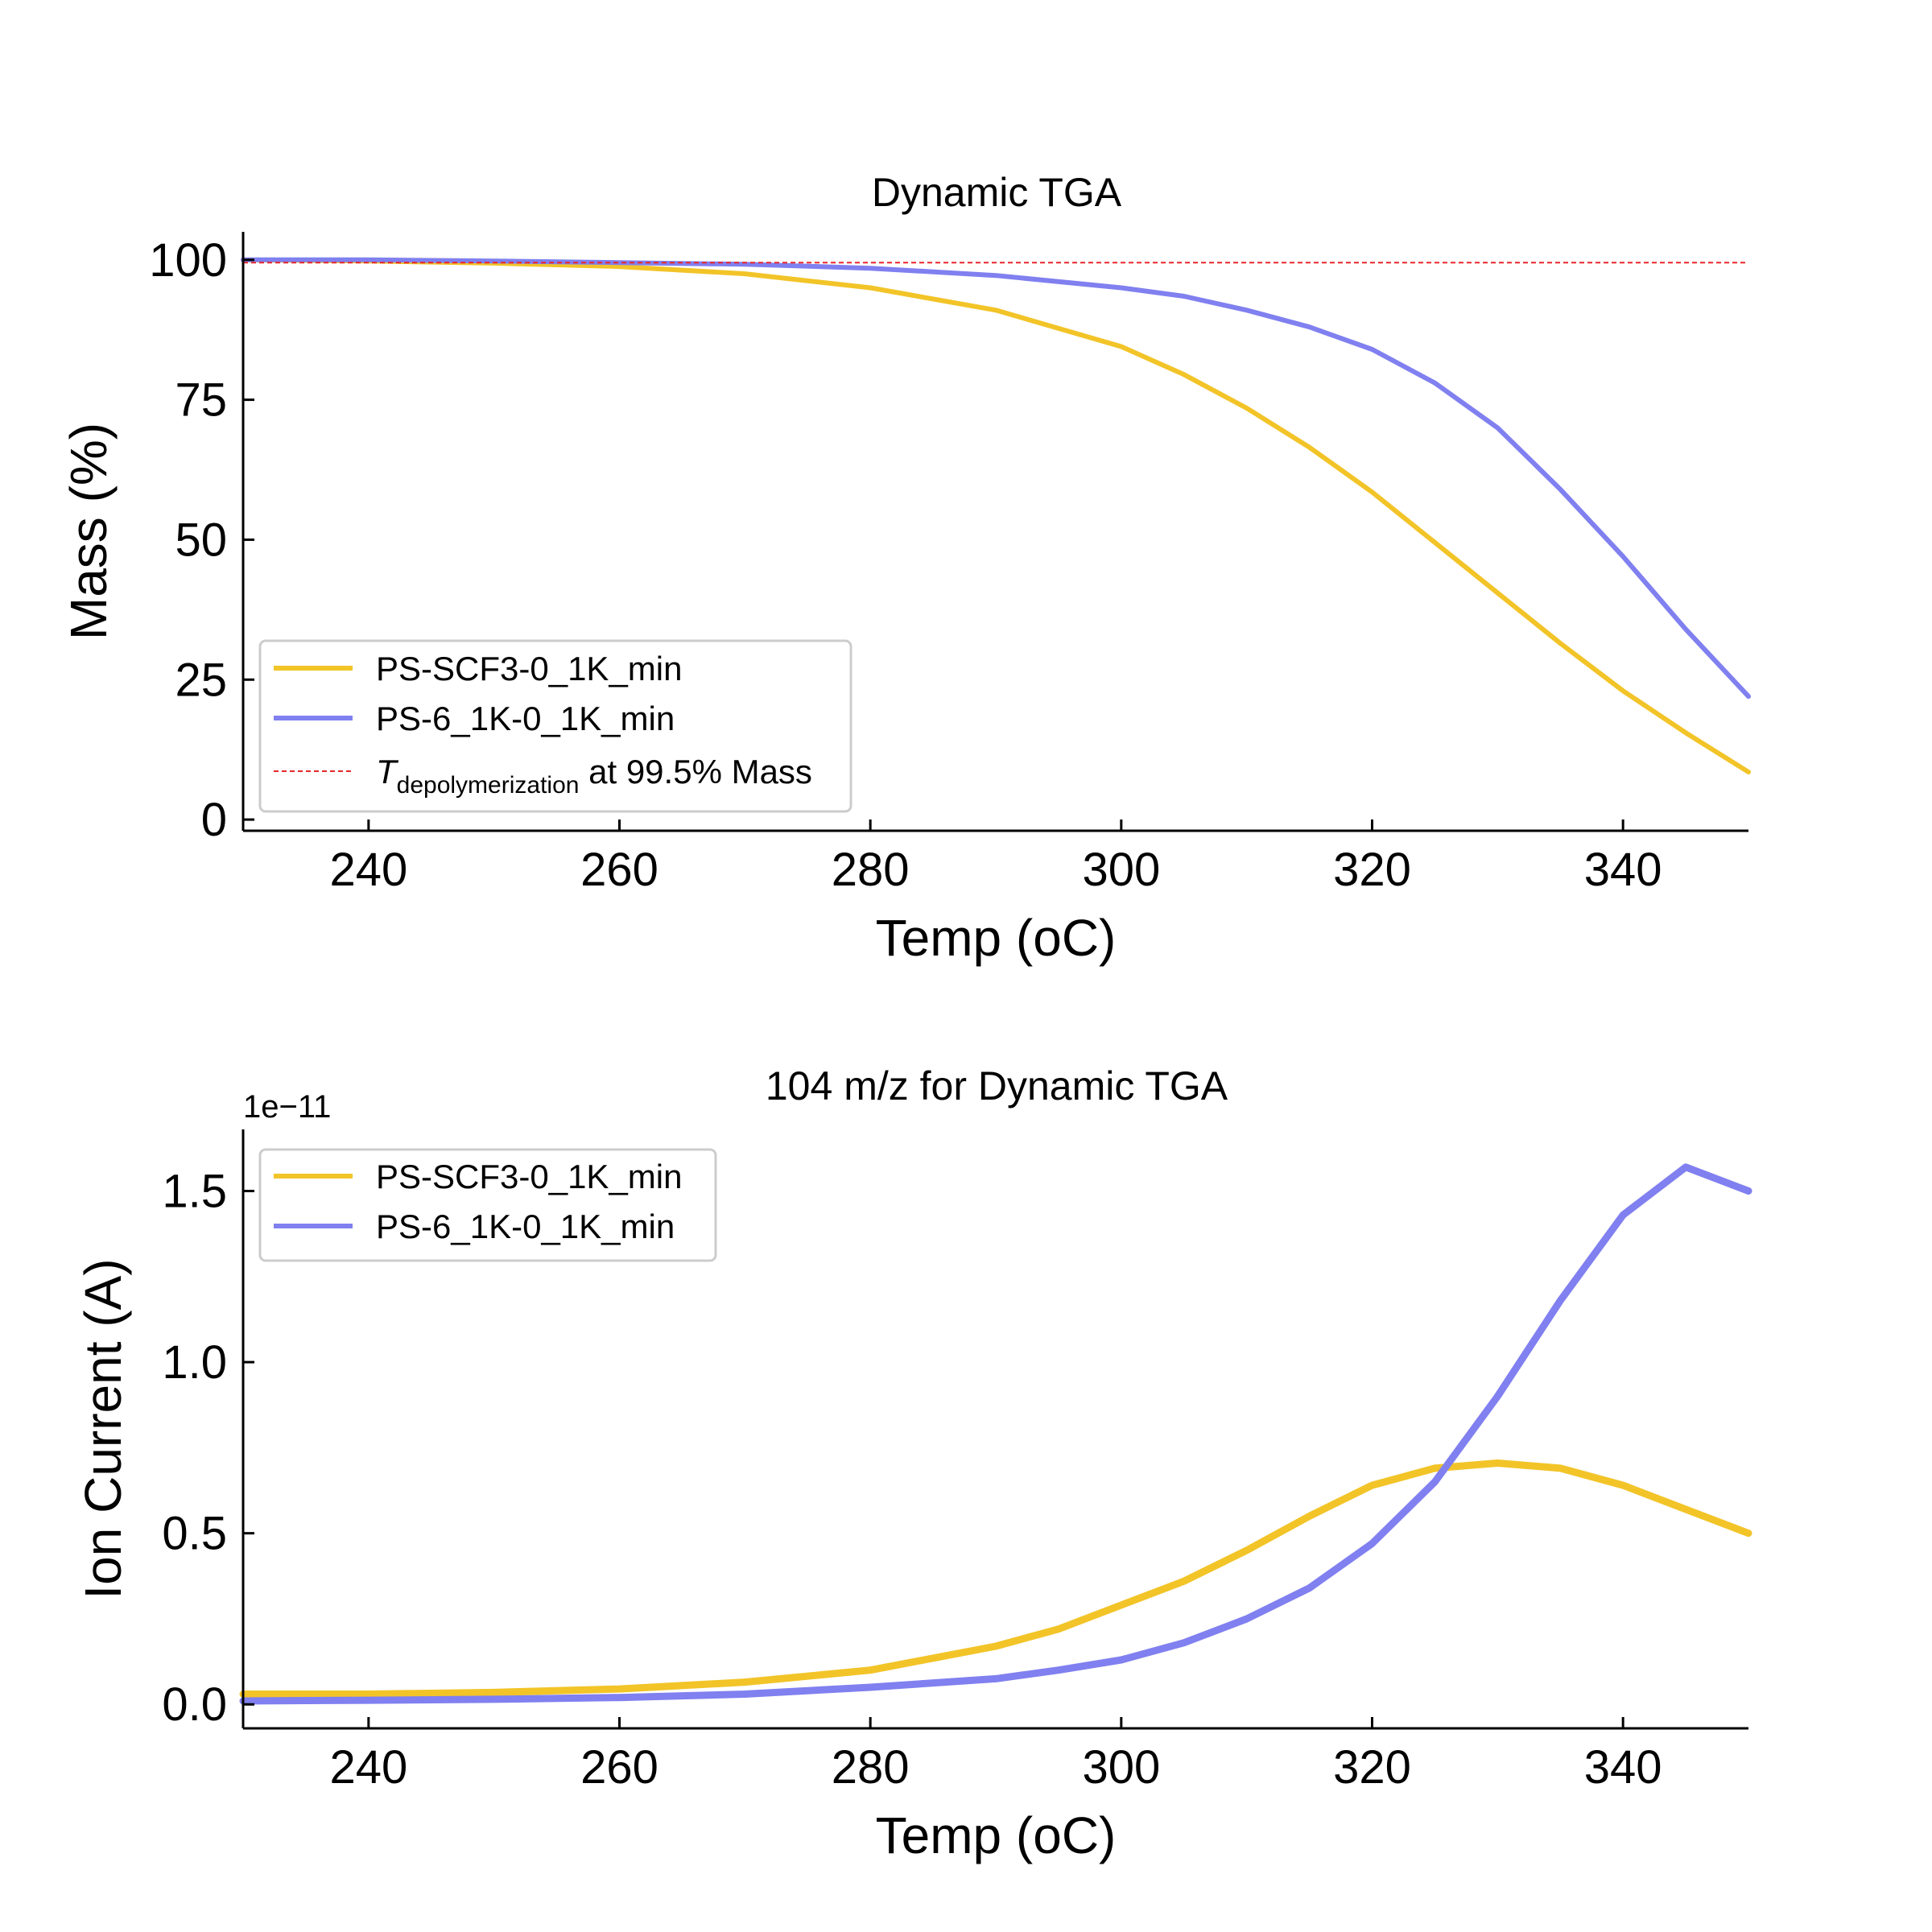  What do you see at coordinates (89, 531) in the screenshot?
I see `tga-y-axis-label: Mass (%)` at bounding box center [89, 531].